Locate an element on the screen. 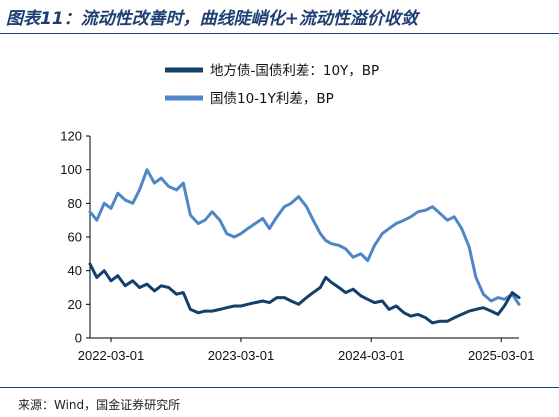 The image size is (559, 417). y-tick-label: 0 is located at coordinates (78, 338).